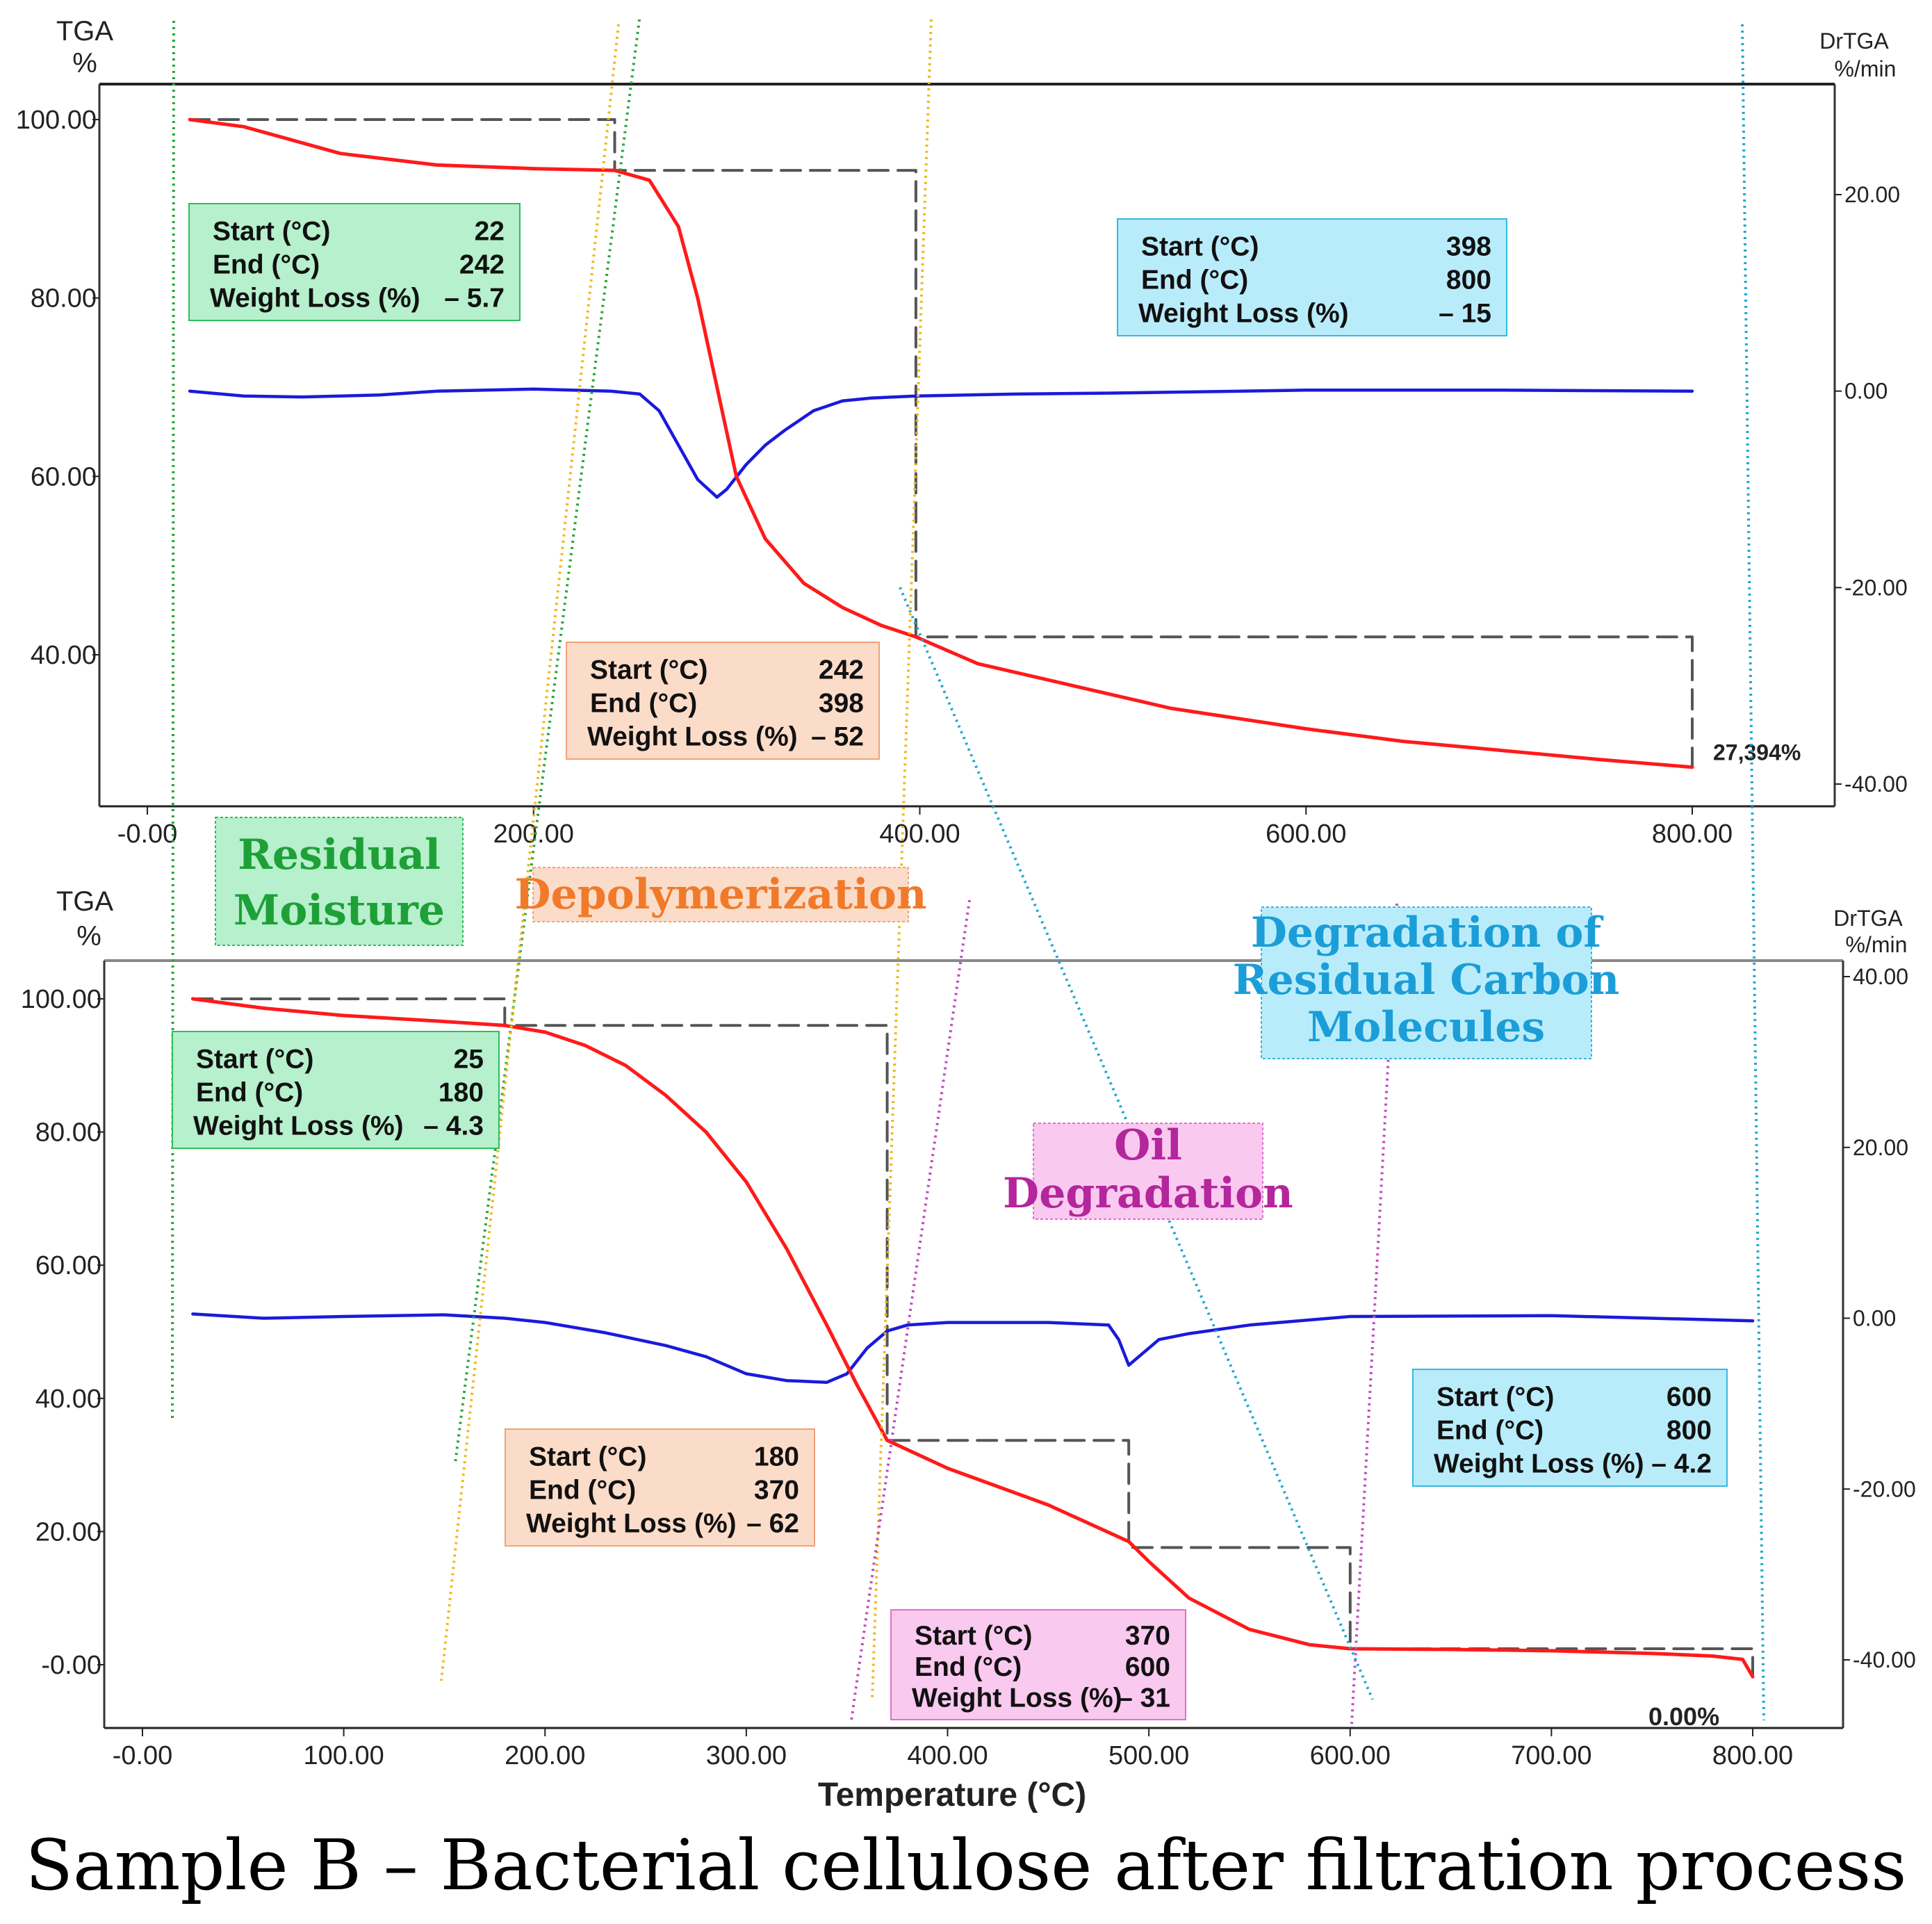 The width and height of the screenshot is (1932, 1924). I want to click on top-x-tick-label: 200.00, so click(533, 835).